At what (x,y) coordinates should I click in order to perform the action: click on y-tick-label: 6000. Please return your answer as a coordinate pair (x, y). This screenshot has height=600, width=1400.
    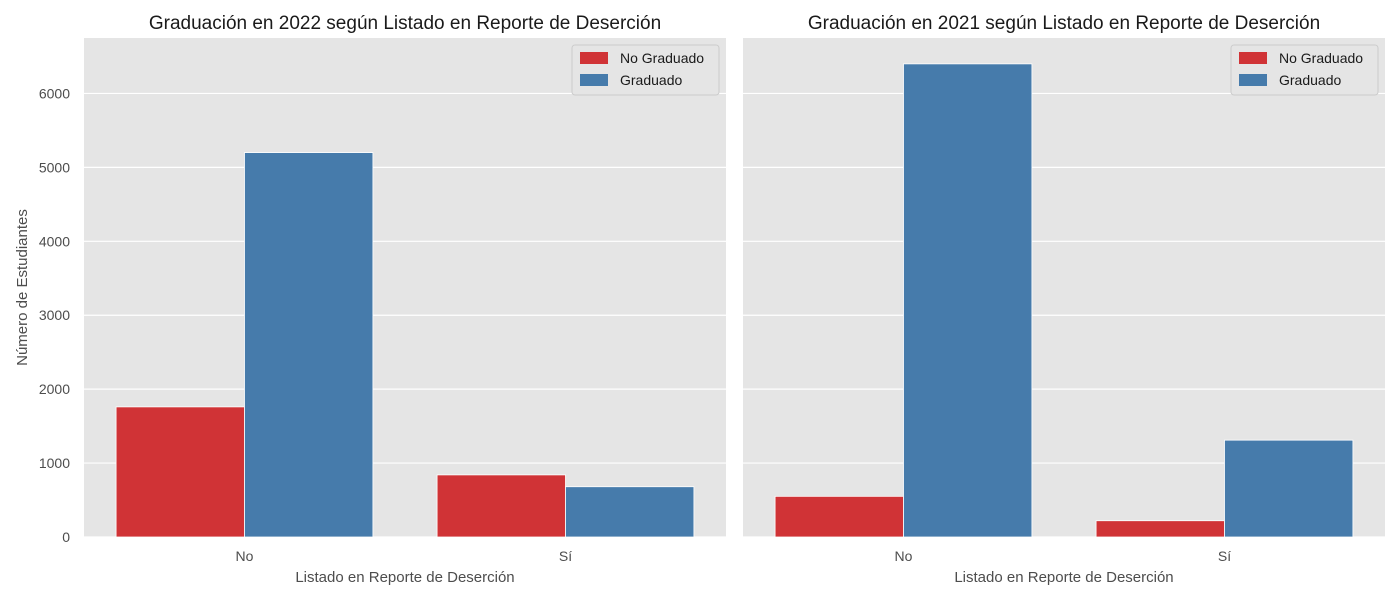
    Looking at the image, I should click on (54, 93).